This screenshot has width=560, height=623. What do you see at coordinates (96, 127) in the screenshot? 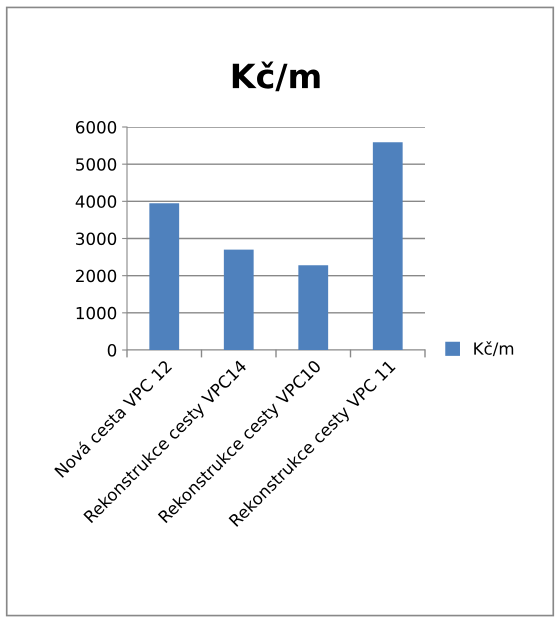
I see `y-tick-label: 6000` at bounding box center [96, 127].